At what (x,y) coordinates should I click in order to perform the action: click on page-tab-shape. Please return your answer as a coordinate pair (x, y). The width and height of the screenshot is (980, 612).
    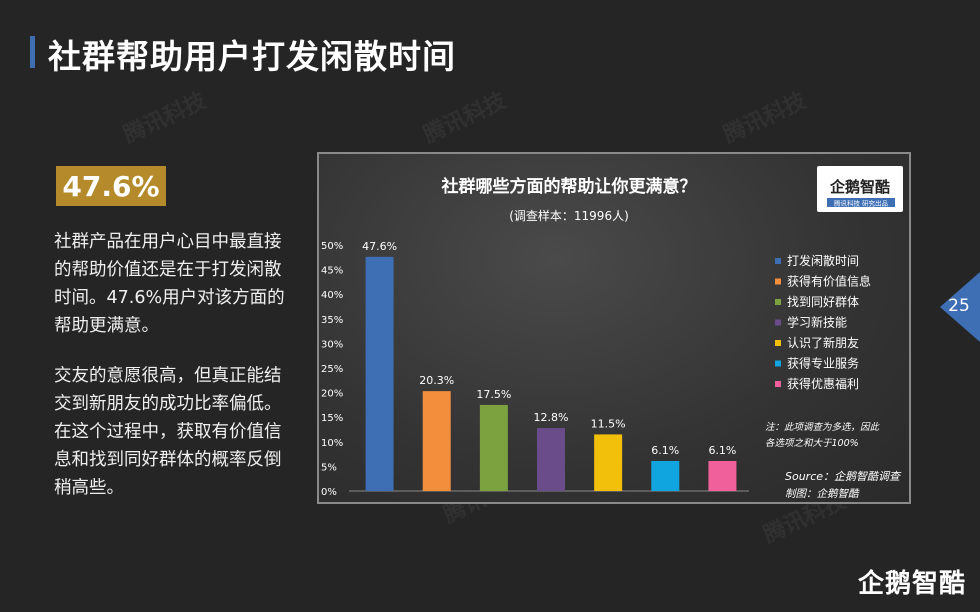
    Looking at the image, I should click on (960, 307).